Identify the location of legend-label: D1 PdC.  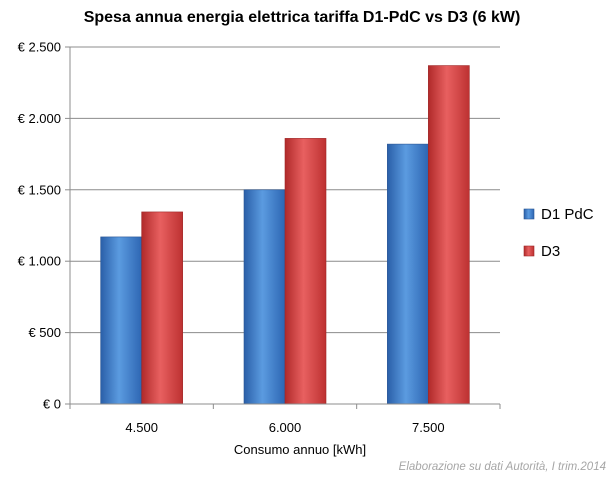
(567, 214).